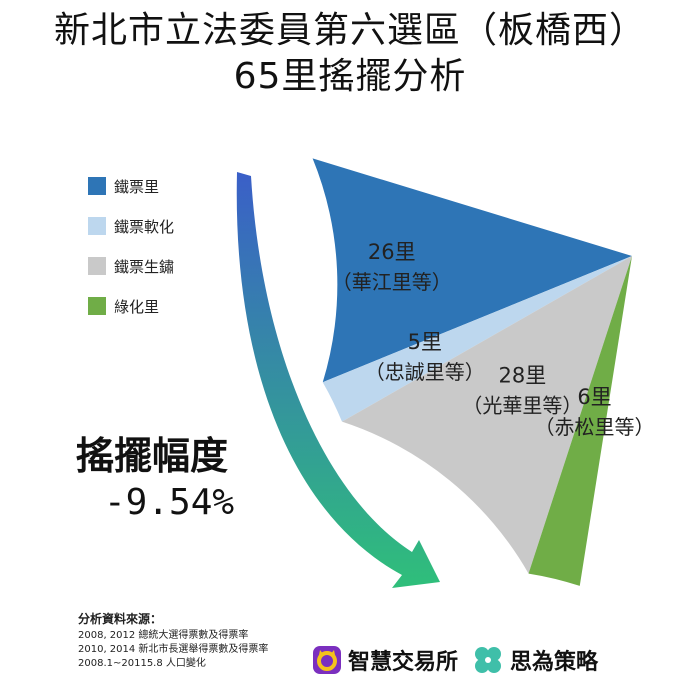 The image size is (700, 682). What do you see at coordinates (403, 662) in the screenshot?
I see `brand-name: 智慧交易所` at bounding box center [403, 662].